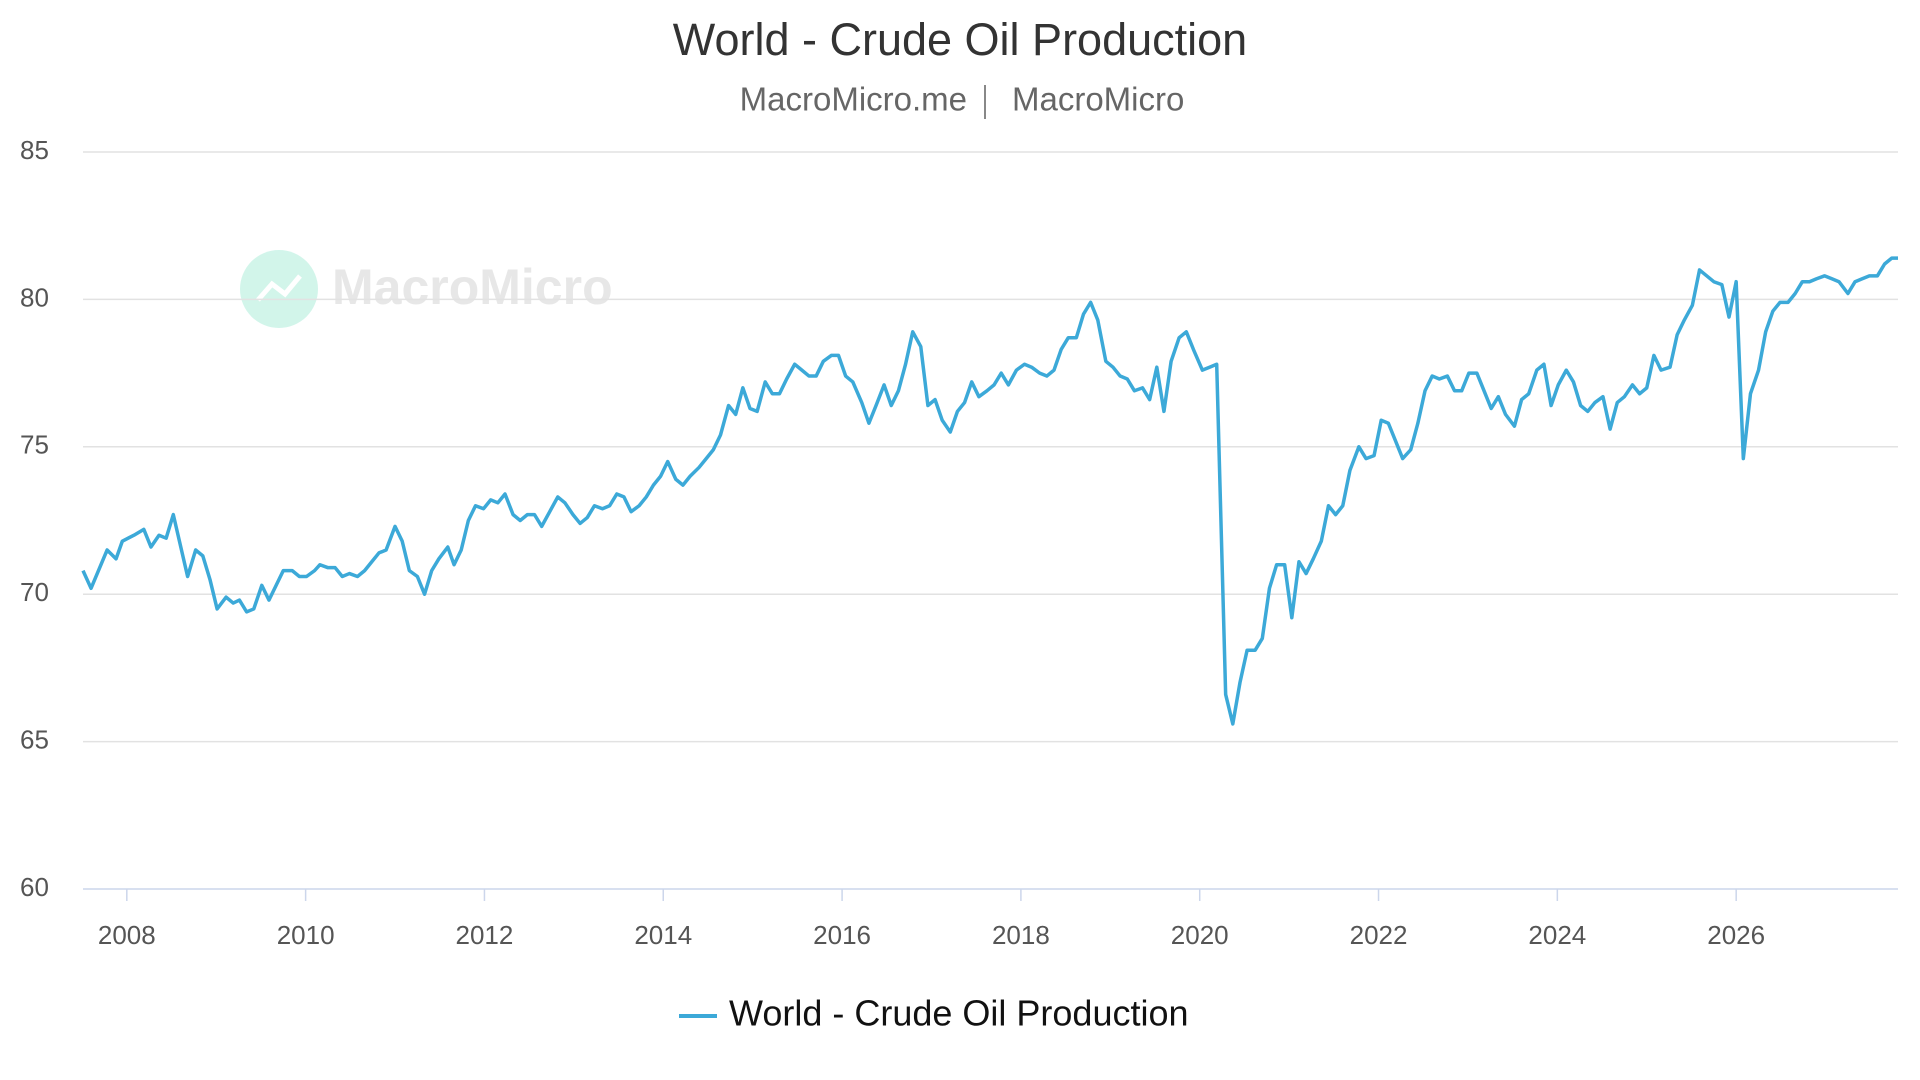  Describe the element at coordinates (853, 99) in the screenshot. I see `chart-subtitle: MacroMicro.me` at that location.